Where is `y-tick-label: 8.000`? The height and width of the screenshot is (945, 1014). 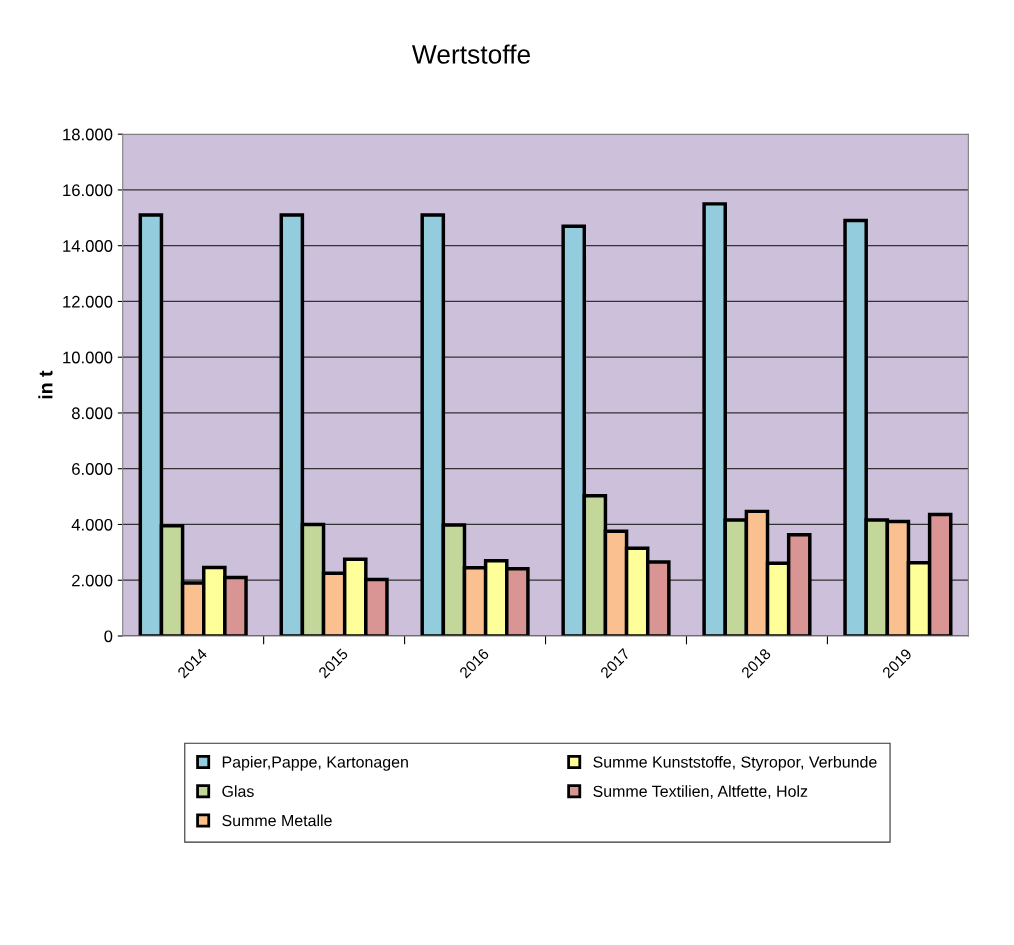
y-tick-label: 8.000 is located at coordinates (92, 413).